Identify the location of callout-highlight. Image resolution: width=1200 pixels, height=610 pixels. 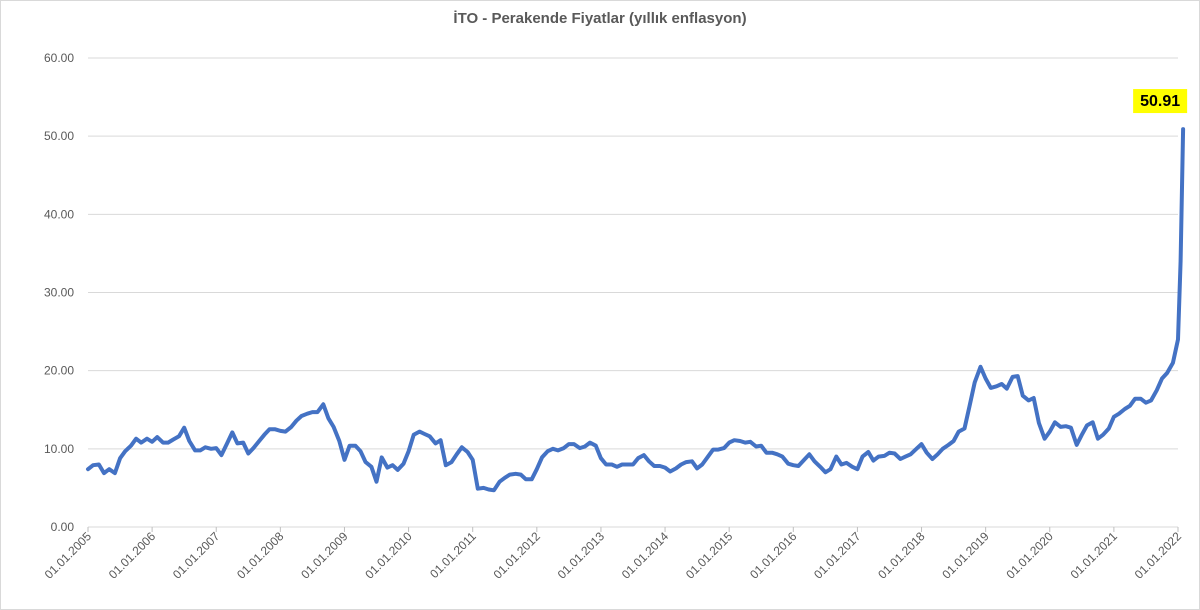
(1160, 101).